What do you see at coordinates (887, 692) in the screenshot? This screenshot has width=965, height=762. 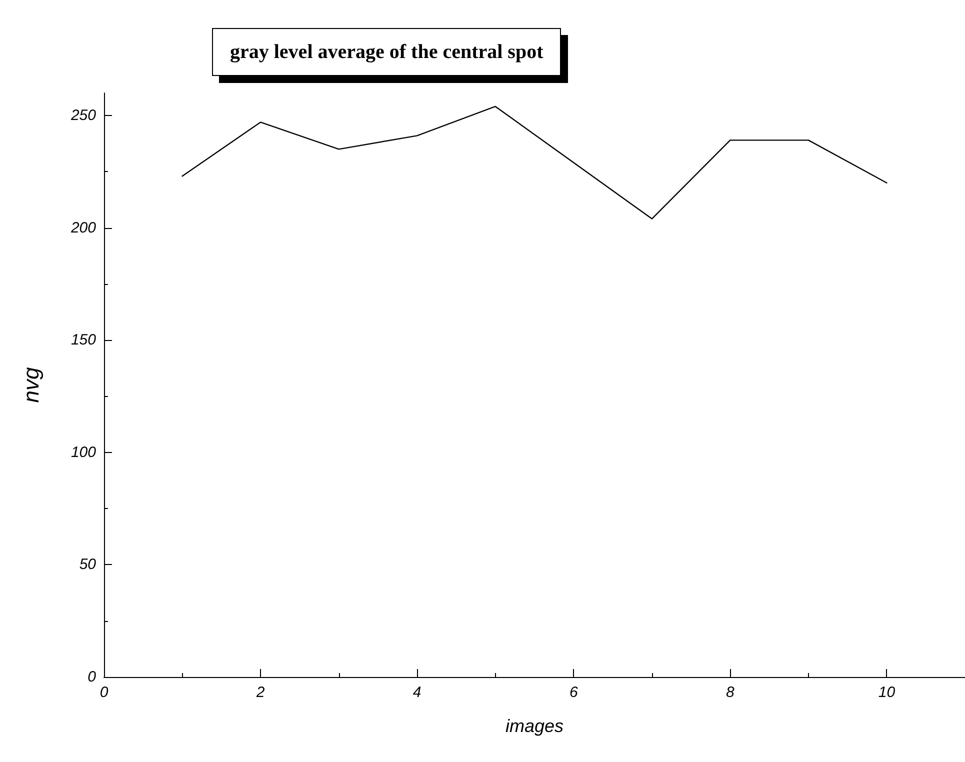 I see `x-tick-label: 10` at bounding box center [887, 692].